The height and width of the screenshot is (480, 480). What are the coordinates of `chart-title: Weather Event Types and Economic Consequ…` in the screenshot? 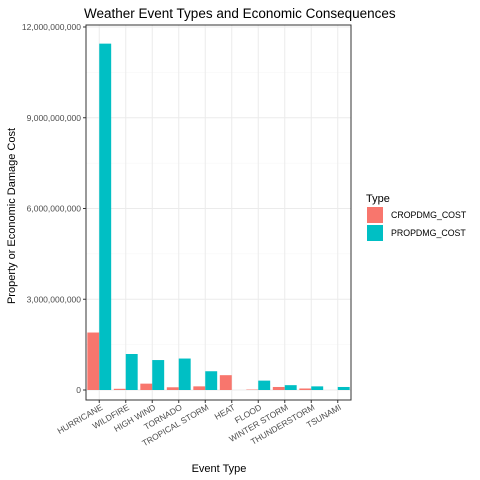 It's located at (240, 13).